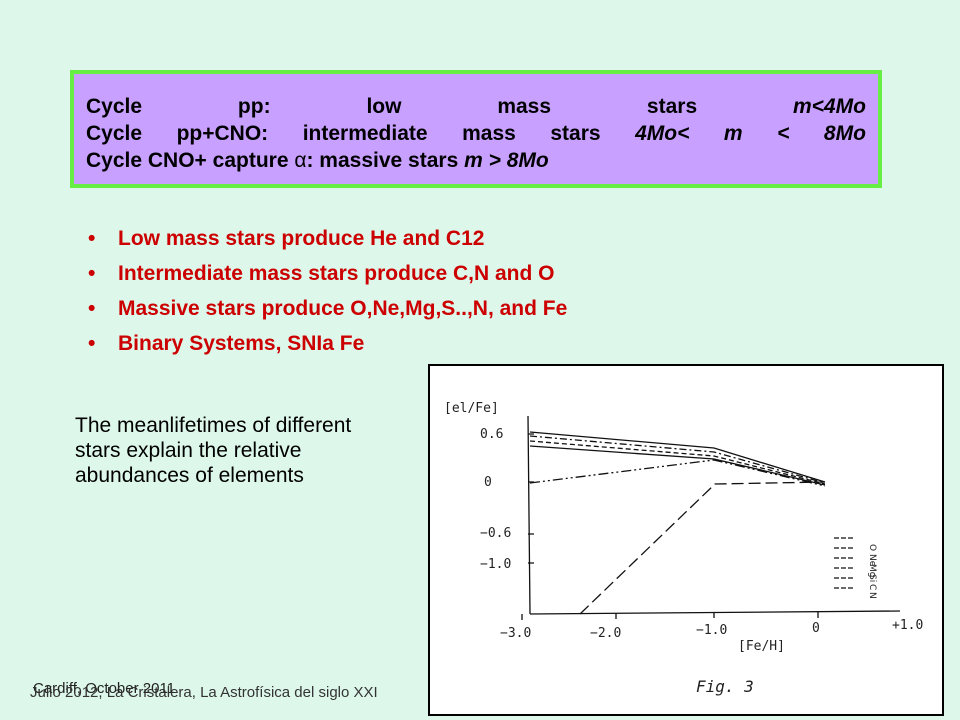 This screenshot has height=720, width=960. What do you see at coordinates (471, 408) in the screenshot?
I see `y-axis-label: [el/Fe]` at bounding box center [471, 408].